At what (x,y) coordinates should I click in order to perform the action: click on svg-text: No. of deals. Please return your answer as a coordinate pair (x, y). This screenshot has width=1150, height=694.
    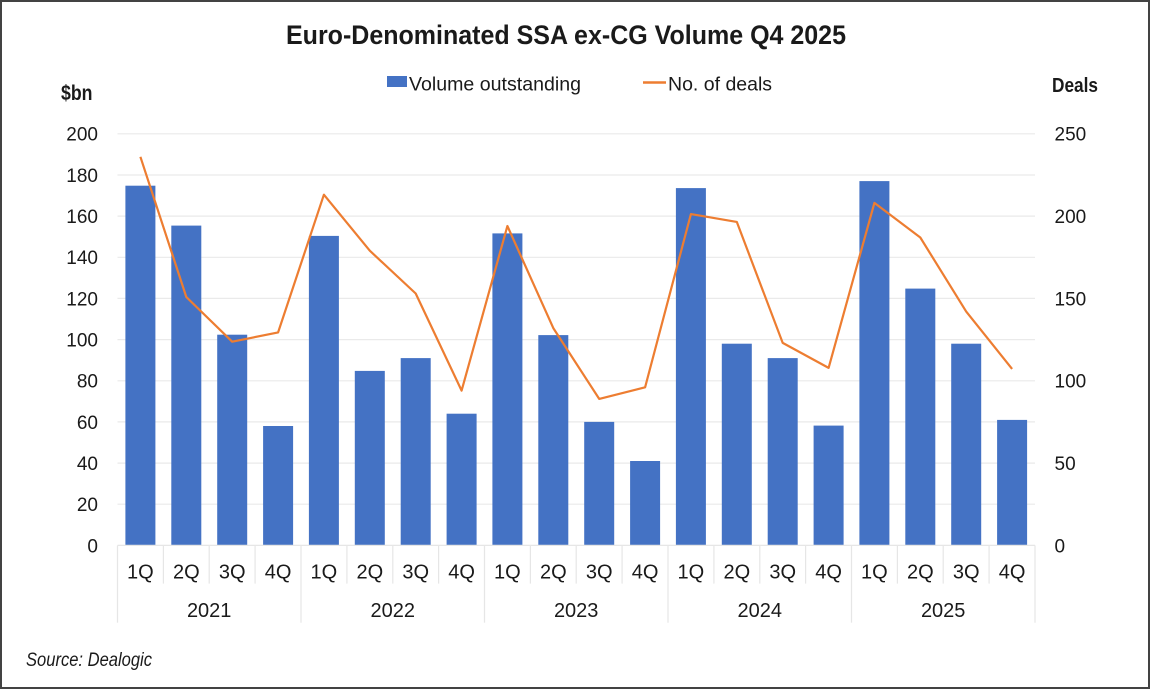
    Looking at the image, I should click on (720, 85).